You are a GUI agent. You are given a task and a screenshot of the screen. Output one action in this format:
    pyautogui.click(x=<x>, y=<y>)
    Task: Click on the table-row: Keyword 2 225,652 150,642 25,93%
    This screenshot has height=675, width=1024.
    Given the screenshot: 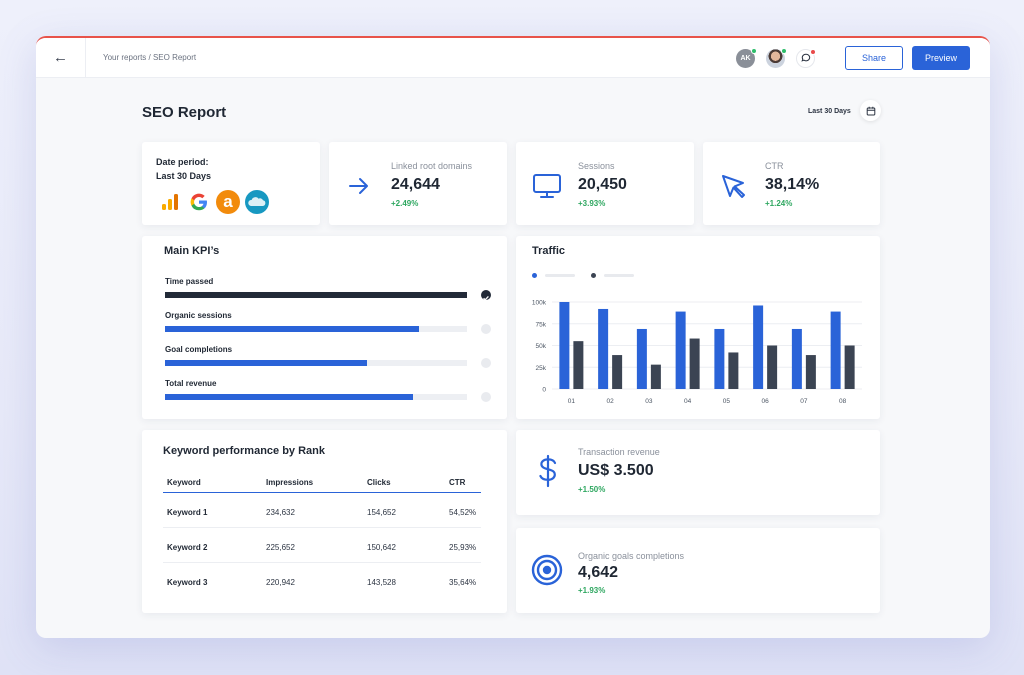 What is the action you would take?
    pyautogui.click(x=322, y=545)
    